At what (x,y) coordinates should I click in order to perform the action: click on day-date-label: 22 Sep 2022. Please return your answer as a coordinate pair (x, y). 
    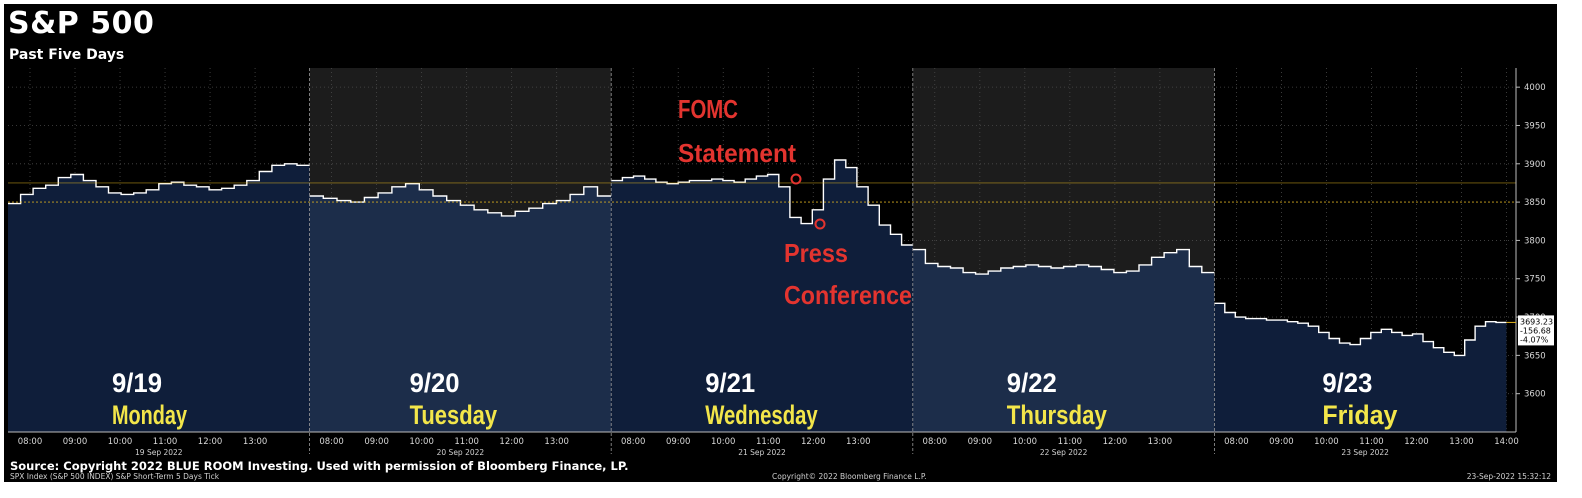
    Looking at the image, I should click on (1064, 452).